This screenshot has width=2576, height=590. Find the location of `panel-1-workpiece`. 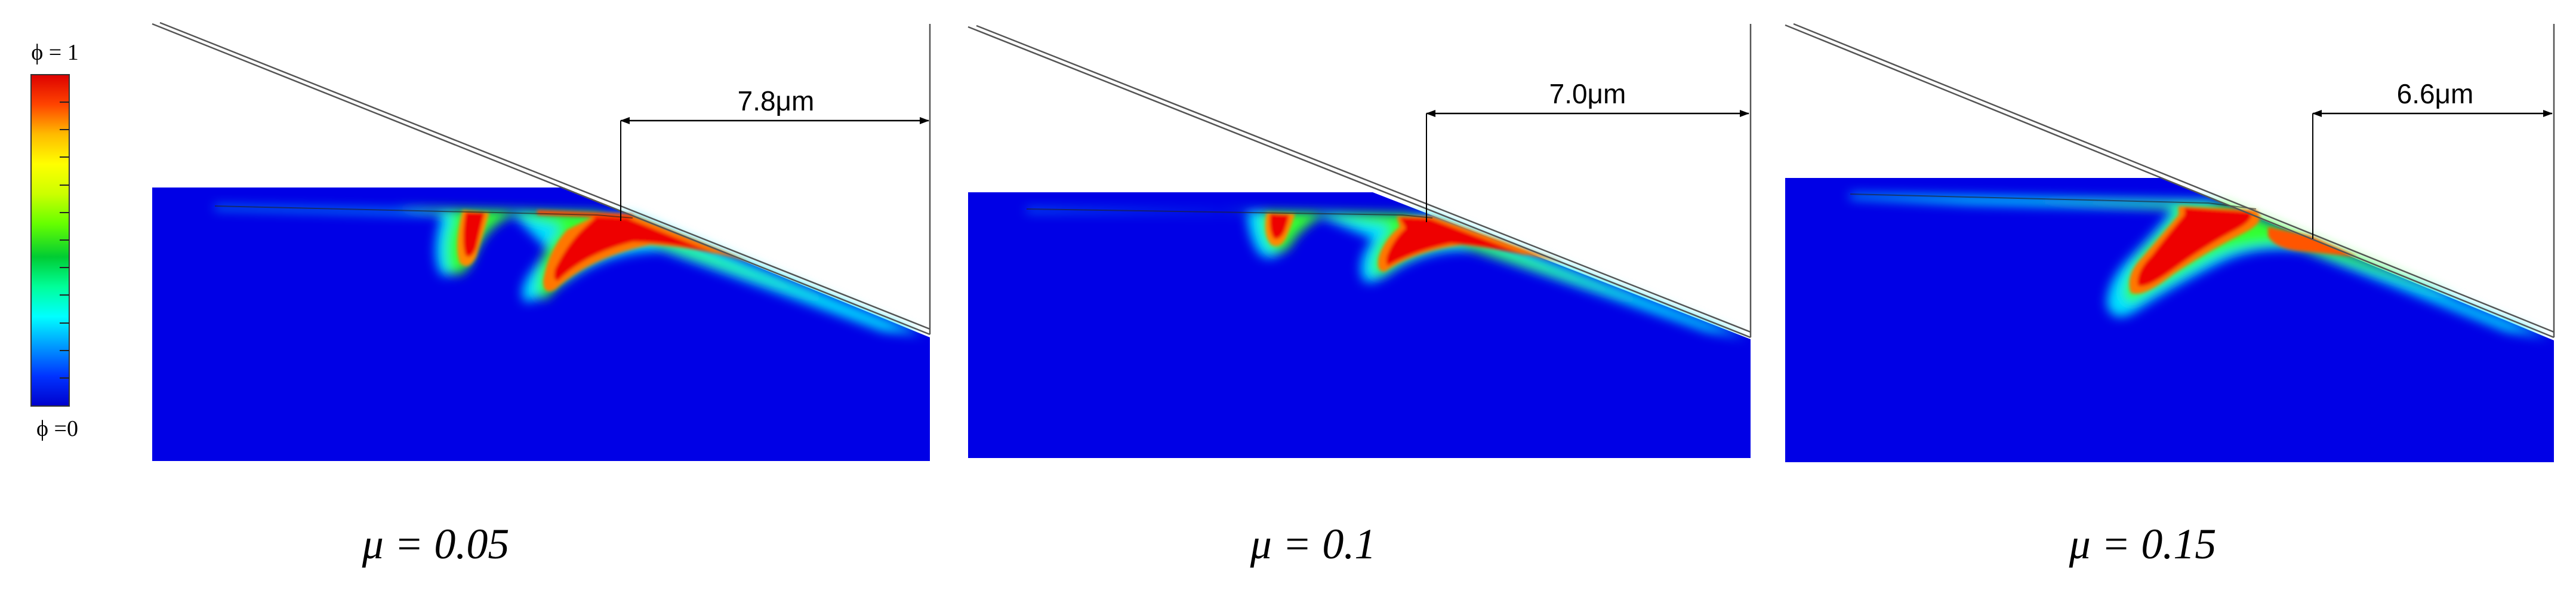

panel-1-workpiece is located at coordinates (541, 324).